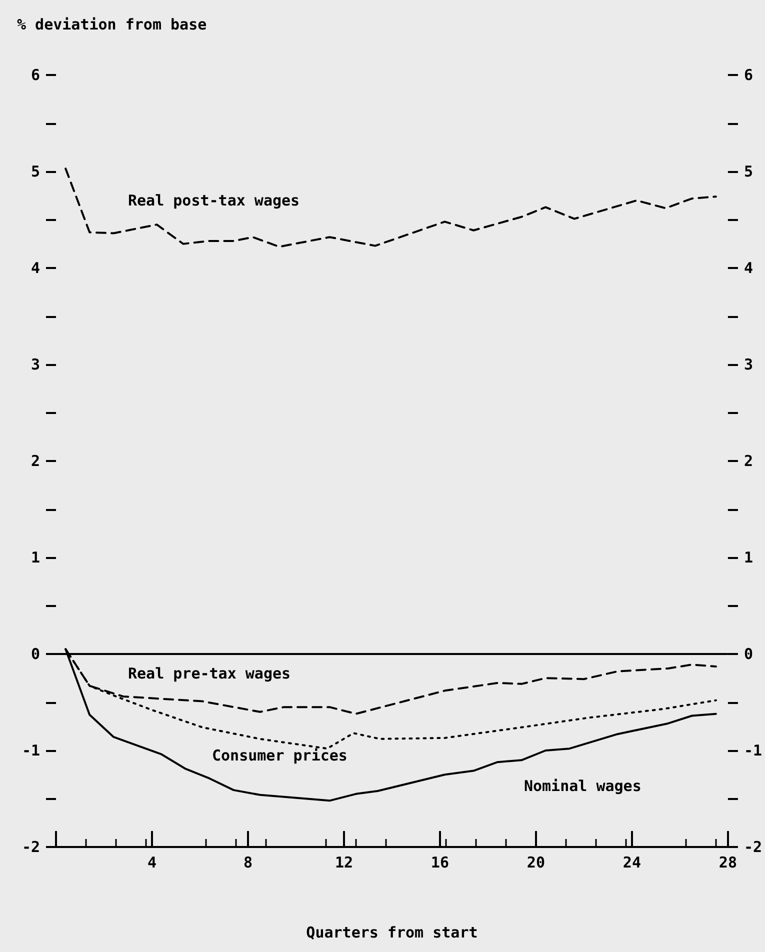  I want to click on y-tick-label: 2, so click(35, 461).